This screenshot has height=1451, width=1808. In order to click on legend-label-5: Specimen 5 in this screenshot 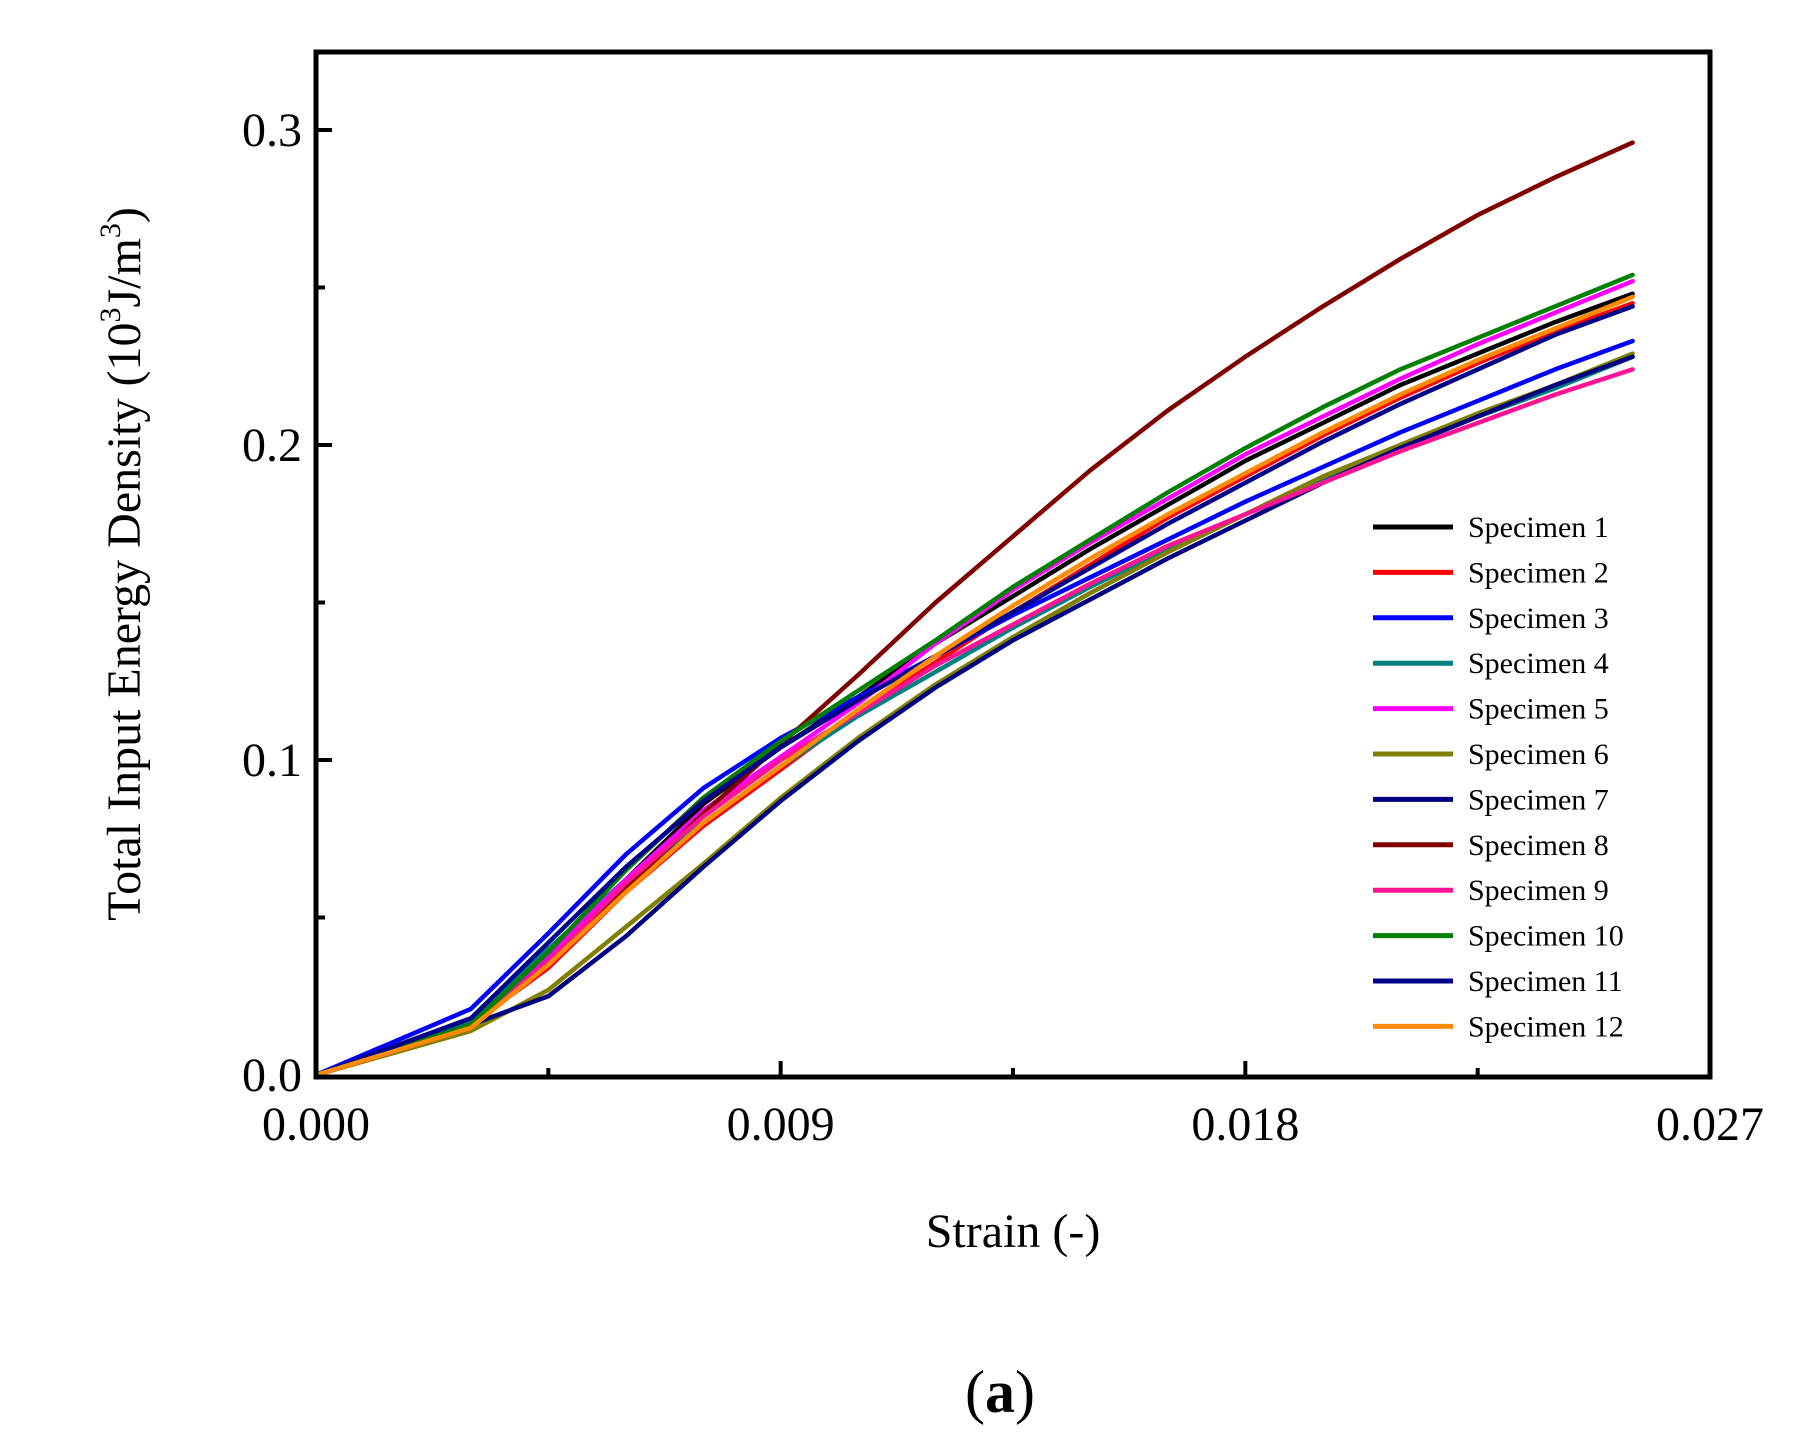, I will do `click(1538, 709)`.